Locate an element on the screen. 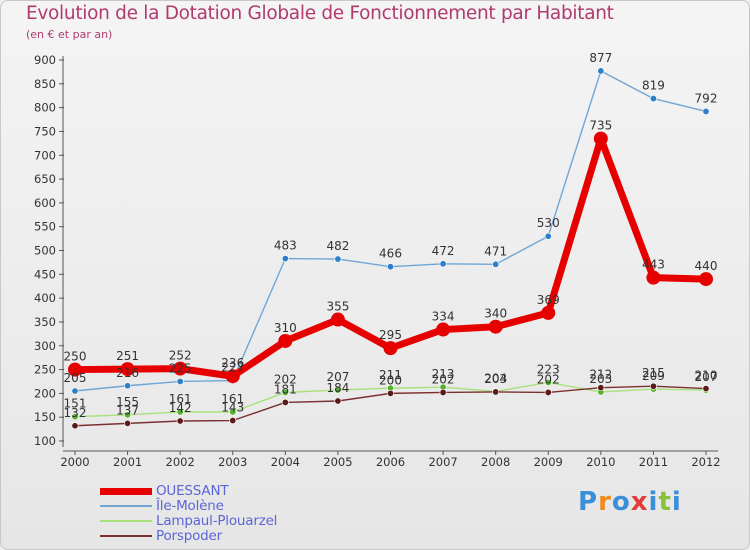  data-label: 207 is located at coordinates (706, 377).